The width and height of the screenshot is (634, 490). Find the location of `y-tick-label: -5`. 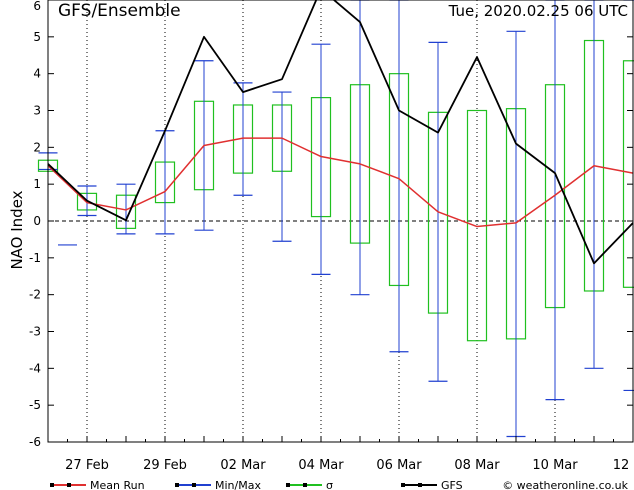

y-tick-label: -5 is located at coordinates (35, 405).